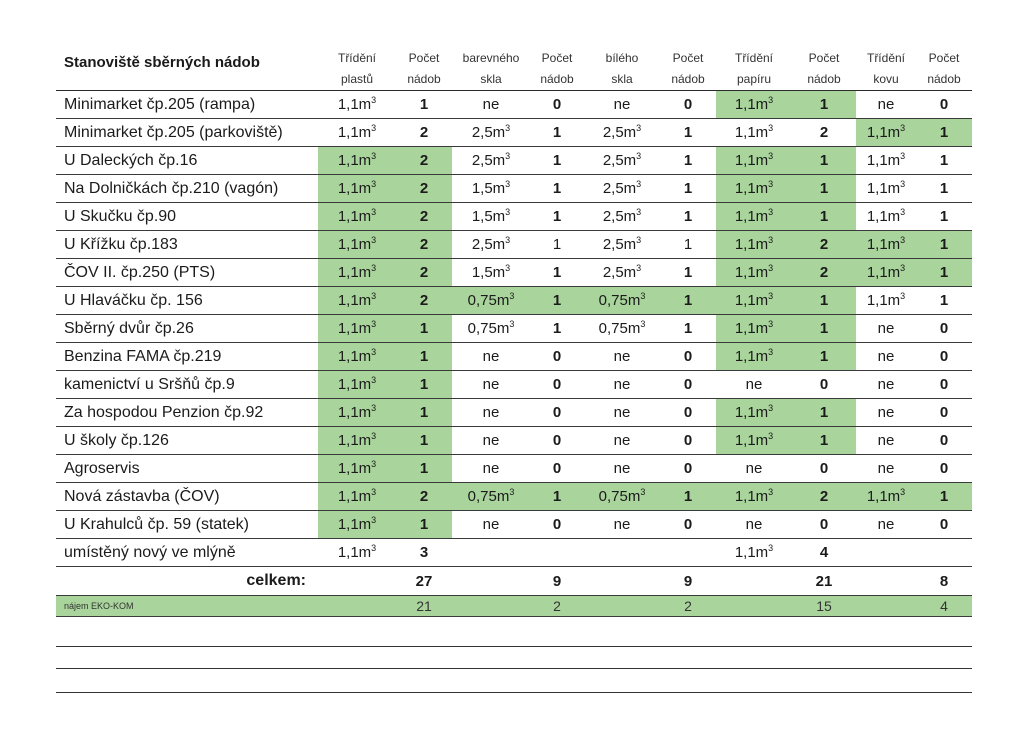 This screenshot has height=754, width=1020. What do you see at coordinates (688, 606) in the screenshot?
I see `rent-cell: 2` at bounding box center [688, 606].